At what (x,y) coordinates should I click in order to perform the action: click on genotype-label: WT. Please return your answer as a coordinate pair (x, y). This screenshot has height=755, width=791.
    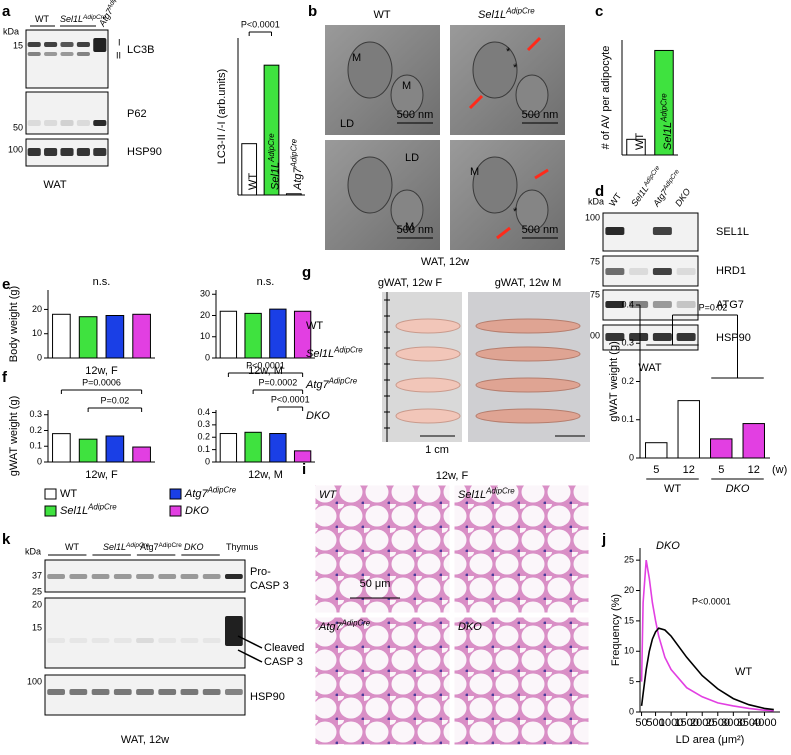
    Looking at the image, I should click on (72, 547).